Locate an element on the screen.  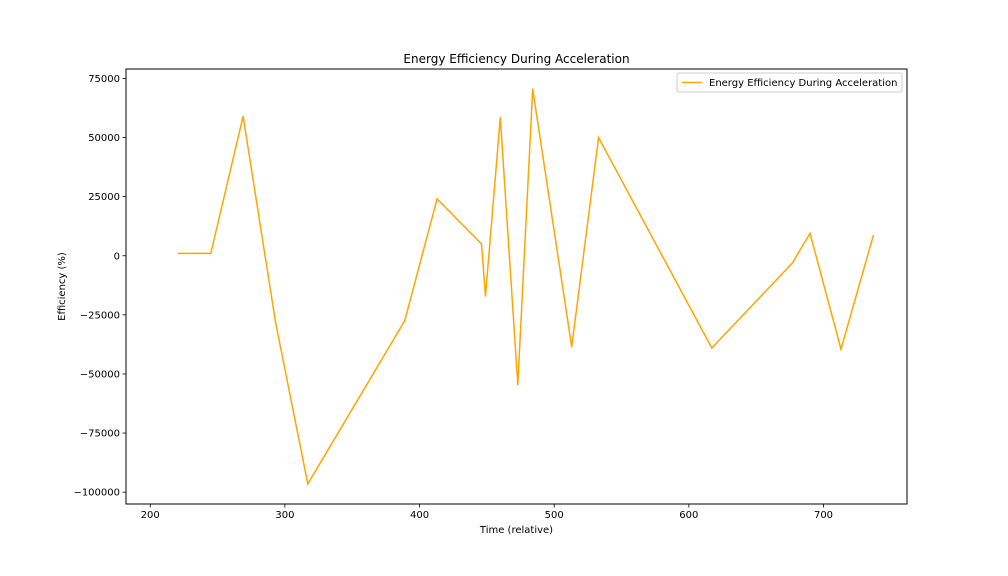
y-tick-label: 75000 is located at coordinates (104, 79).